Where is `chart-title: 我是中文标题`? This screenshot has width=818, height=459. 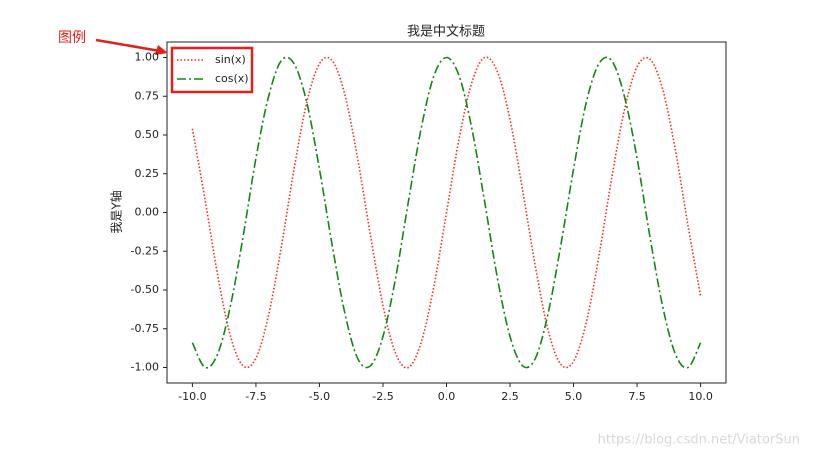 chart-title: 我是中文标题 is located at coordinates (446, 32).